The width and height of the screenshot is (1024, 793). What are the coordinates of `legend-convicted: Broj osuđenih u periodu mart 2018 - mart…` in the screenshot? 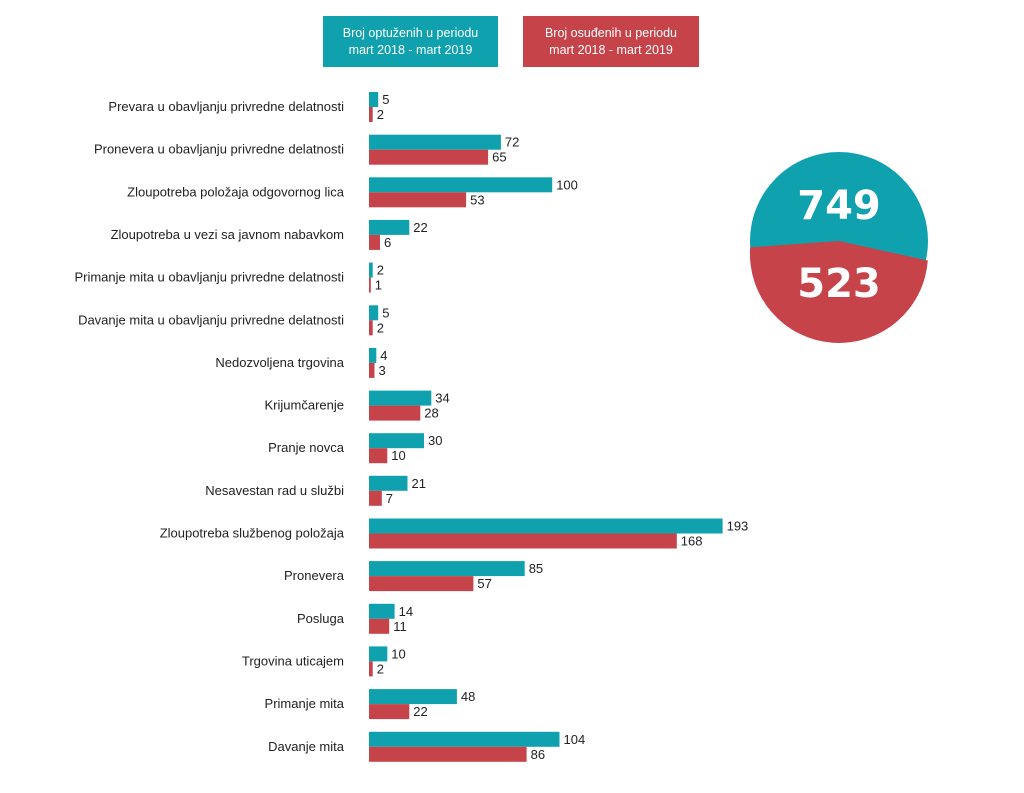 It's located at (611, 41).